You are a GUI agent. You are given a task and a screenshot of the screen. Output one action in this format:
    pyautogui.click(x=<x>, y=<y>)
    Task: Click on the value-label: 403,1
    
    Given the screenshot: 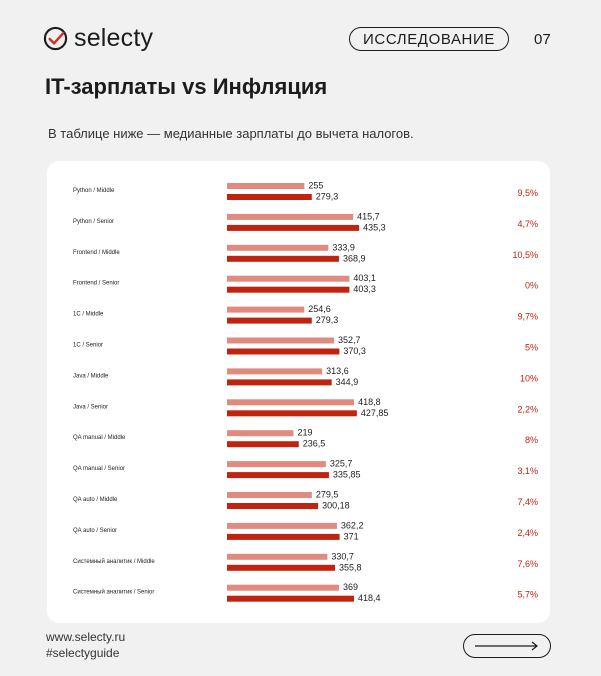 What is the action you would take?
    pyautogui.click(x=364, y=278)
    